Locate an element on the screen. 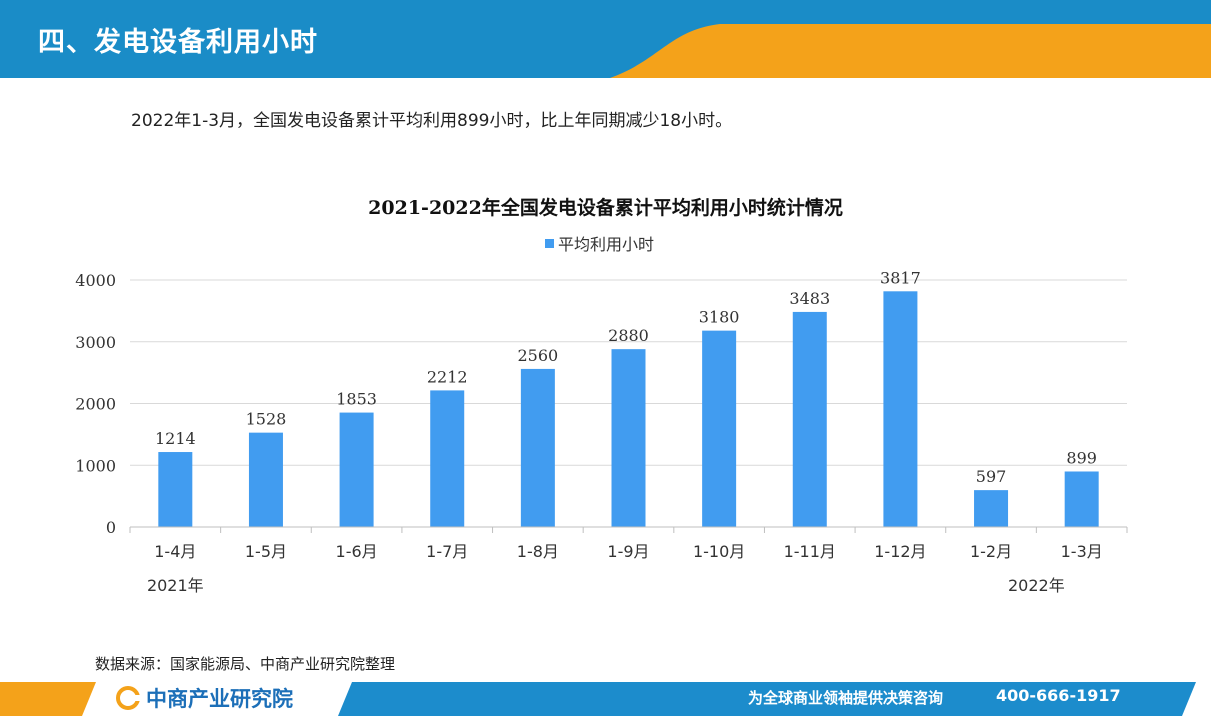  data-label: 1853 is located at coordinates (356, 399).